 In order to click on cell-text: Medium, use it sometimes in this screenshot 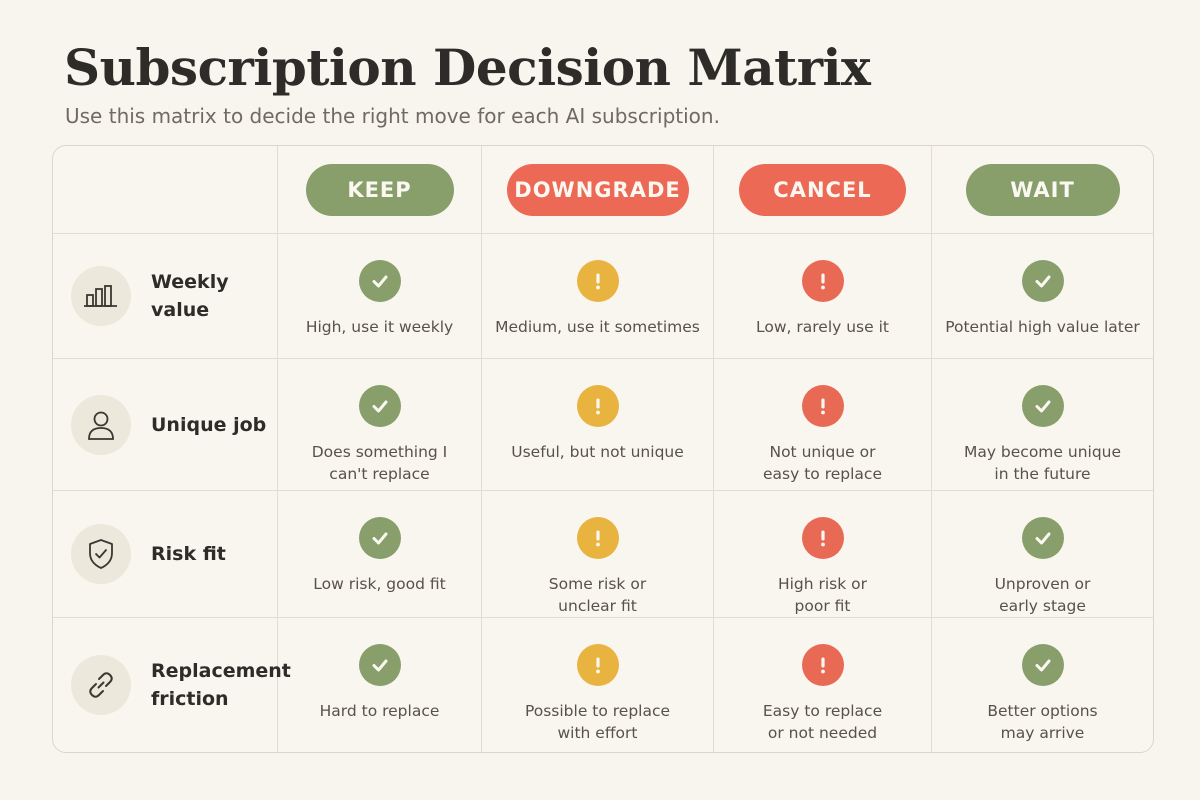, I will do `click(597, 327)`.